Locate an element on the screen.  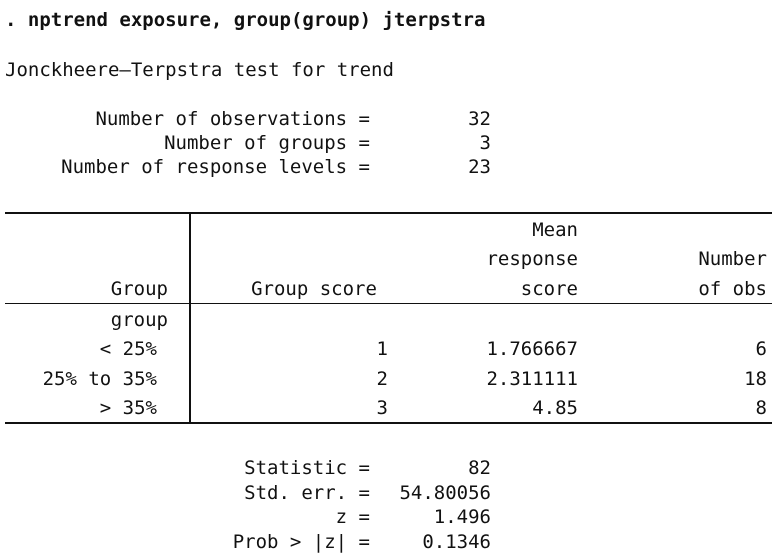
row-number-obs: 6 is located at coordinates (761, 349).